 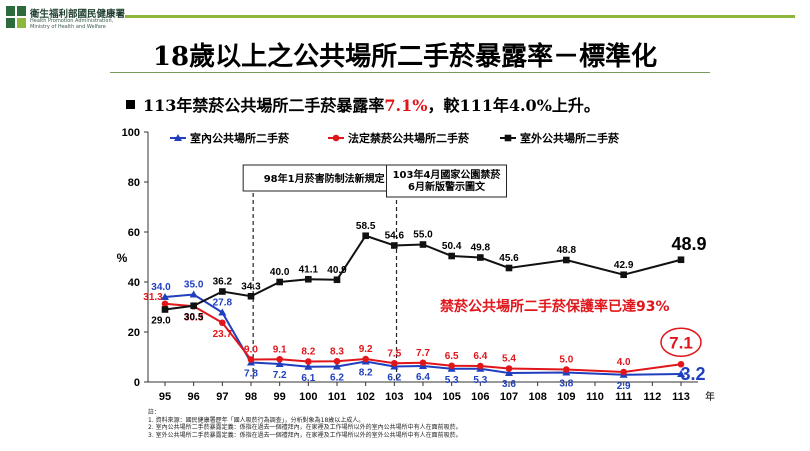 I want to click on headline-tail: ，較111年4.0%上升。, so click(x=513, y=105).